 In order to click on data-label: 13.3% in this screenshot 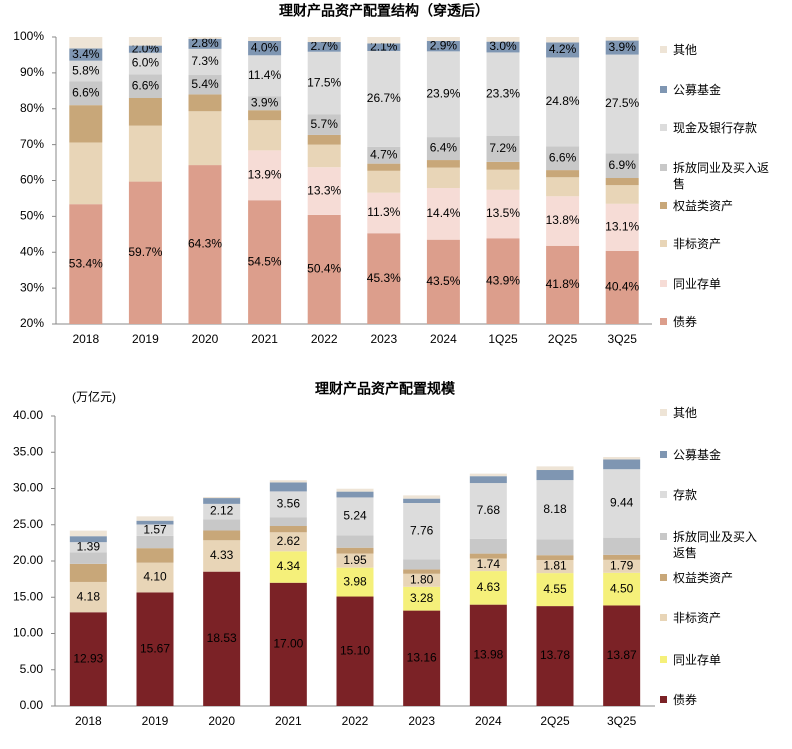, I will do `click(324, 190)`.